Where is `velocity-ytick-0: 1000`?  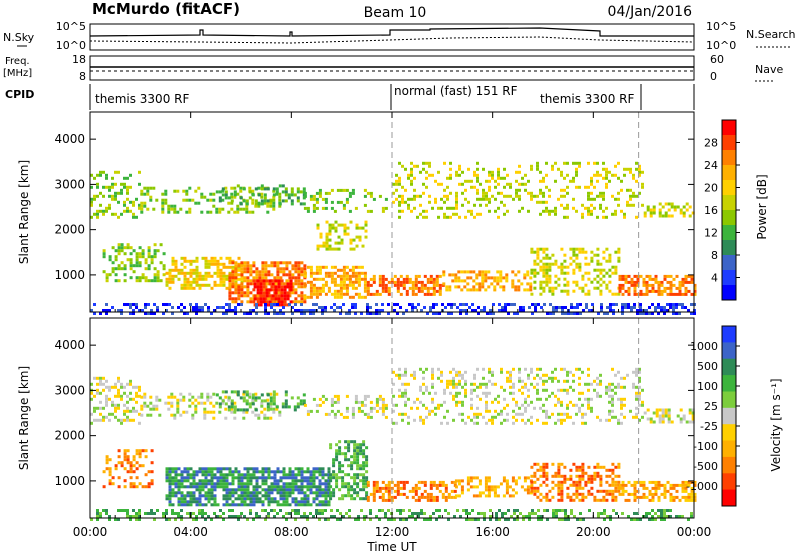 velocity-ytick-0: 1000 is located at coordinates (69, 481).